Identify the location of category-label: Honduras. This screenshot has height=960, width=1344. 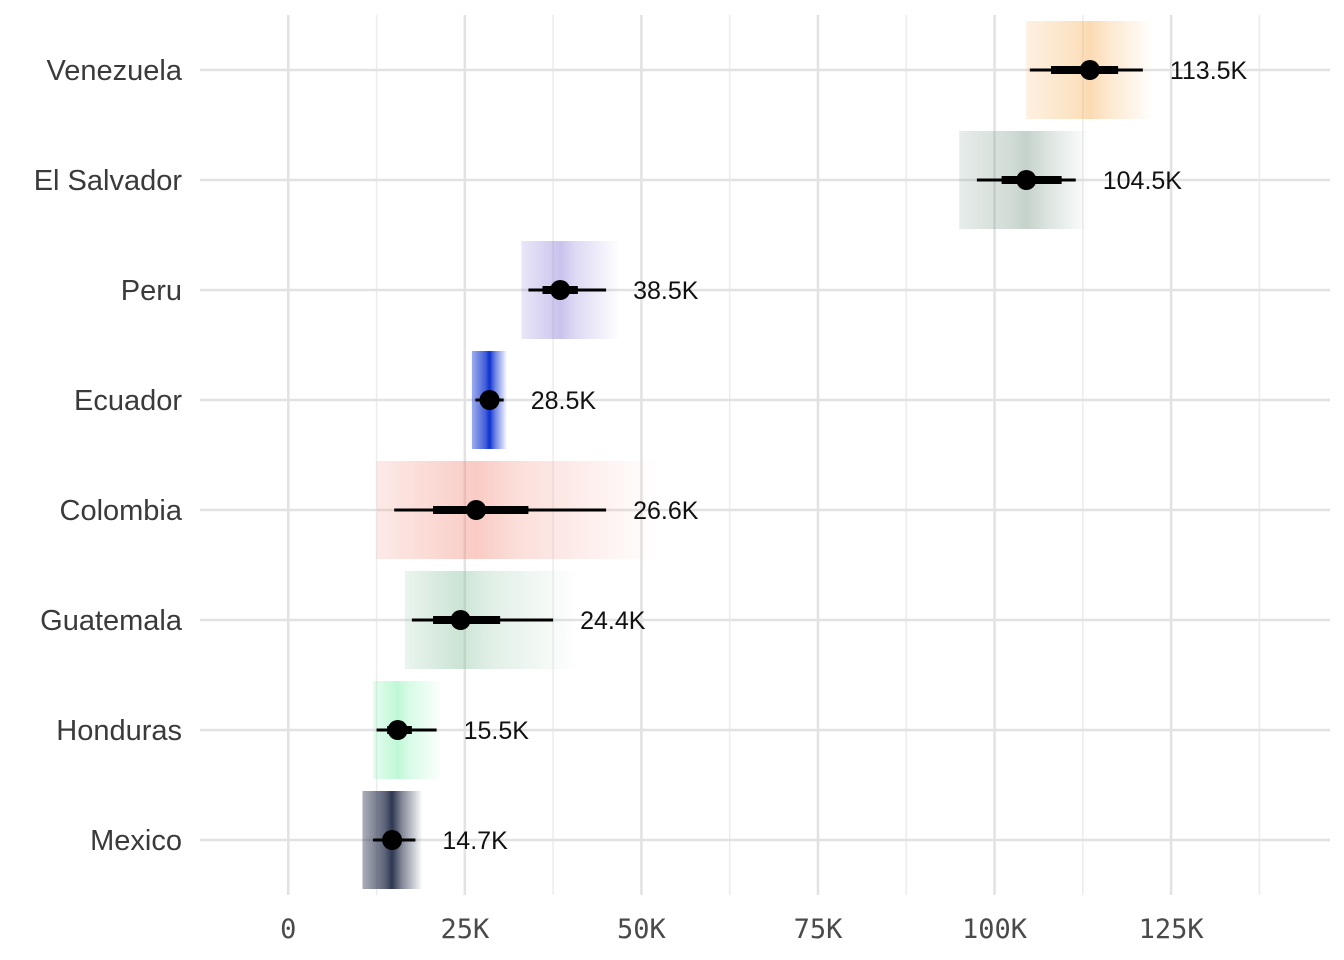
(119, 731).